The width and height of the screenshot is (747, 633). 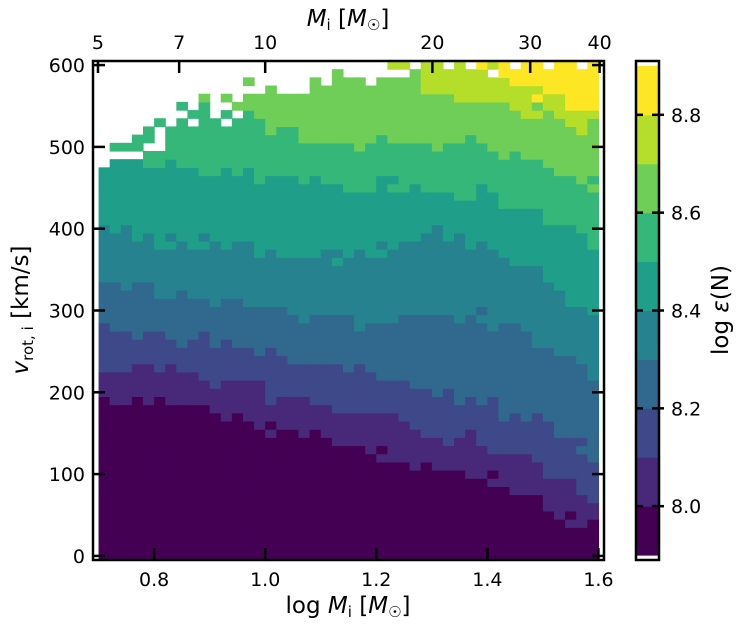 I want to click on colorbar-segment, so click(x=647, y=286).